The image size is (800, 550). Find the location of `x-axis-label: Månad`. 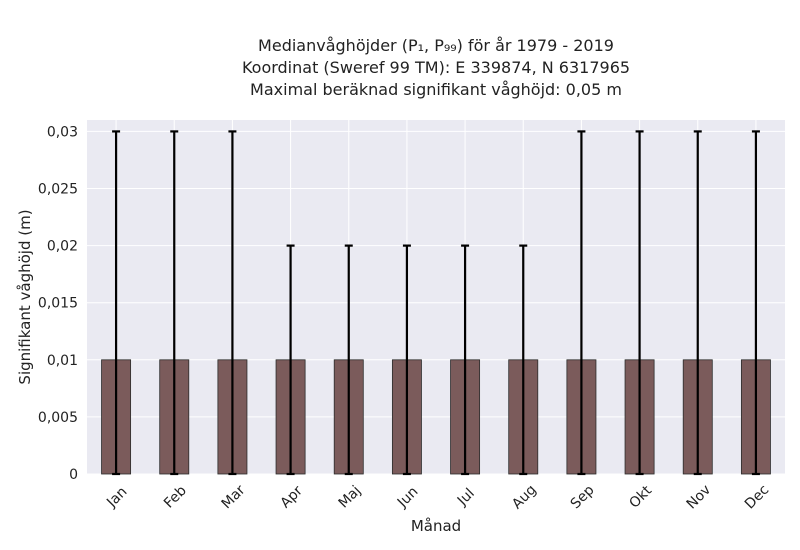

x-axis-label: Månad is located at coordinates (436, 526).